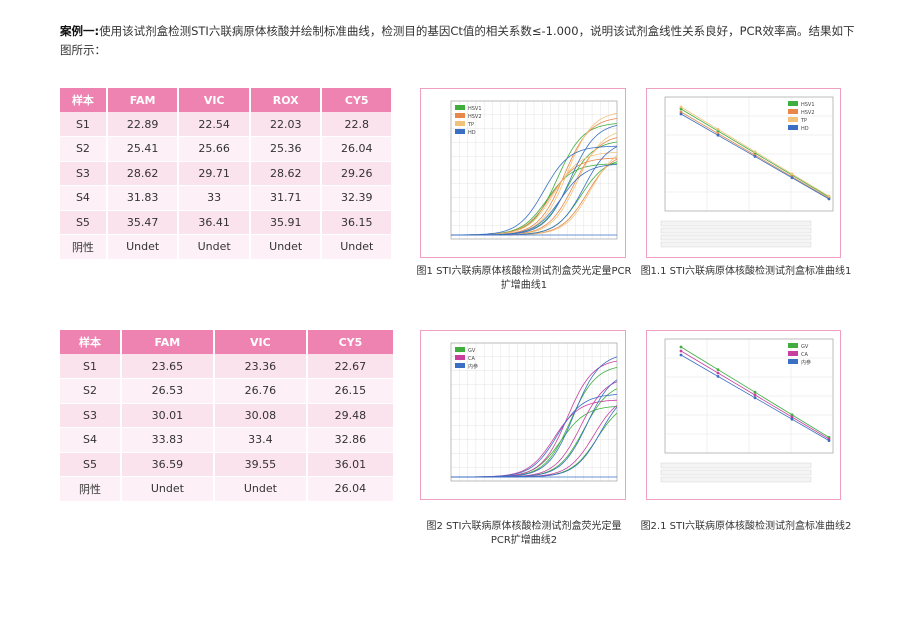 The height and width of the screenshot is (640, 900). Describe the element at coordinates (214, 124) in the screenshot. I see `ct-value-cell: 22.54` at that location.